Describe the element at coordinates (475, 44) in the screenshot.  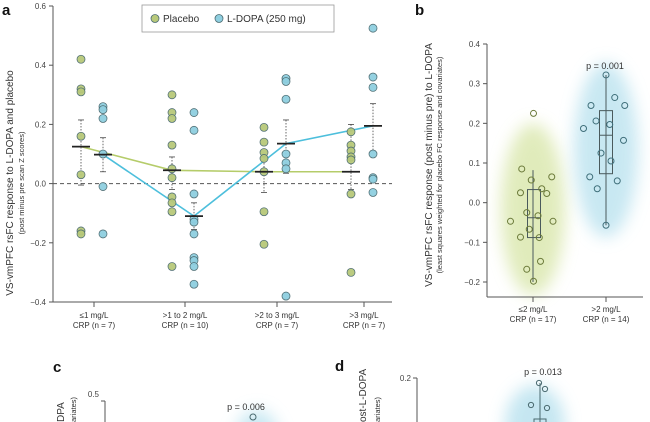
I see `panel-b-ytick-label: 0.4` at that location.